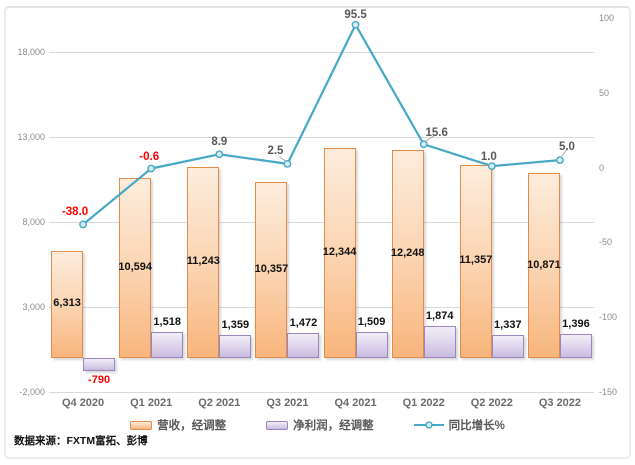 This screenshot has height=465, width=635. What do you see at coordinates (560, 403) in the screenshot?
I see `category-label: Q3 2022` at bounding box center [560, 403].